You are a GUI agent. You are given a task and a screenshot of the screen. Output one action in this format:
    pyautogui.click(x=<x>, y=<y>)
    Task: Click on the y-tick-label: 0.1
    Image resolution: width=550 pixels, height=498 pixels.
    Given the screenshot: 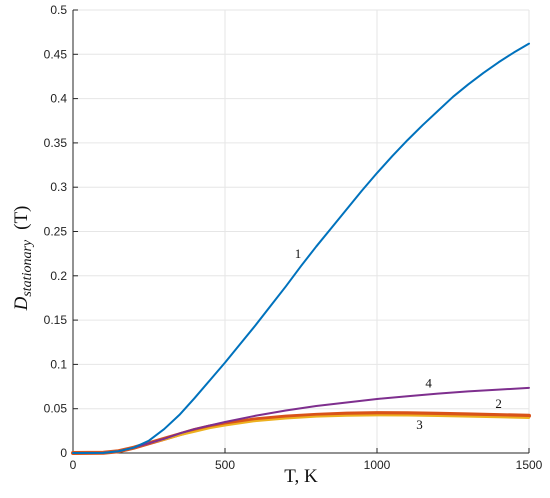 What is the action you would take?
    pyautogui.click(x=58, y=364)
    